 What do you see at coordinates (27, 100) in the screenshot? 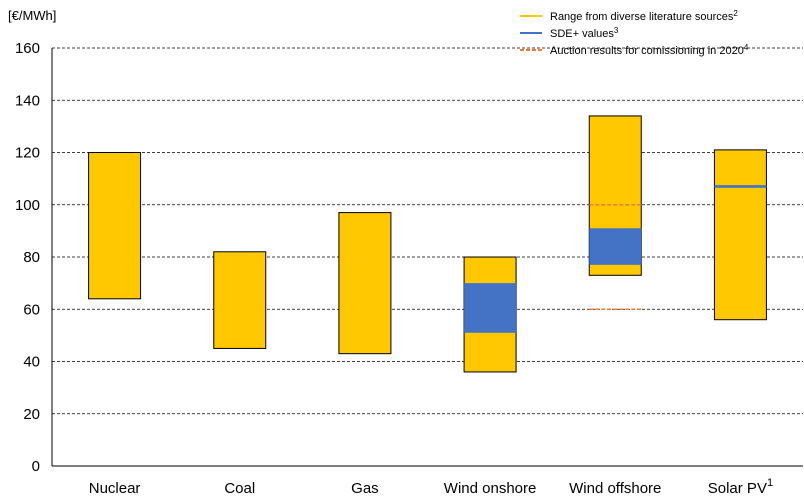
I see `y-tick-label: 140` at bounding box center [27, 100].